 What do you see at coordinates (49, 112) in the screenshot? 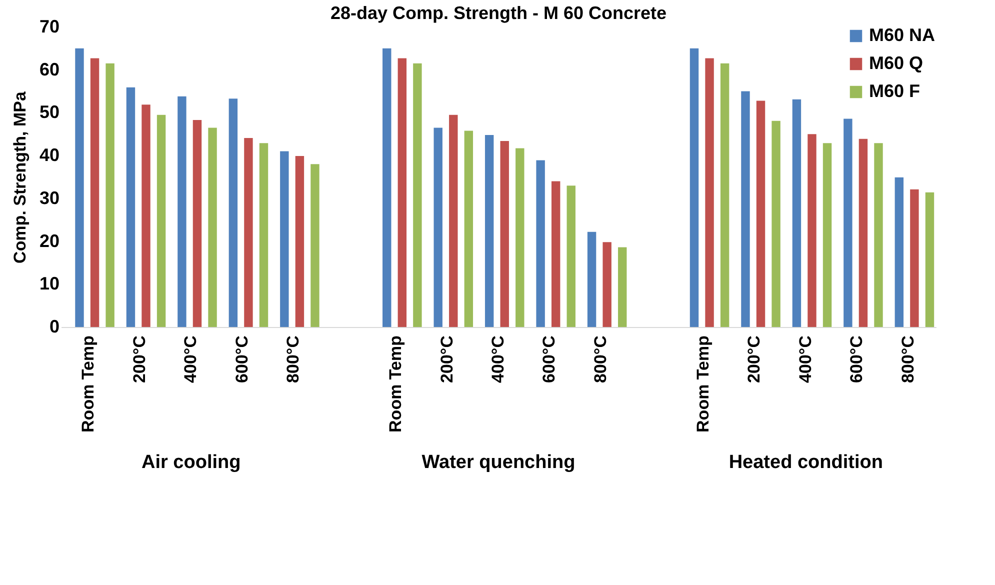
I see `y-tick-label: 50` at bounding box center [49, 112].